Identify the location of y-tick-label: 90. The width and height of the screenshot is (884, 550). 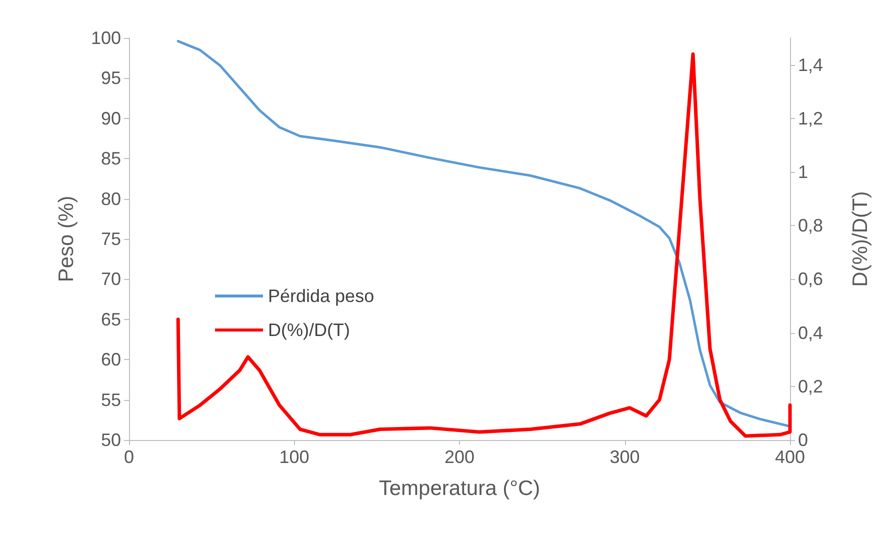
(110, 118).